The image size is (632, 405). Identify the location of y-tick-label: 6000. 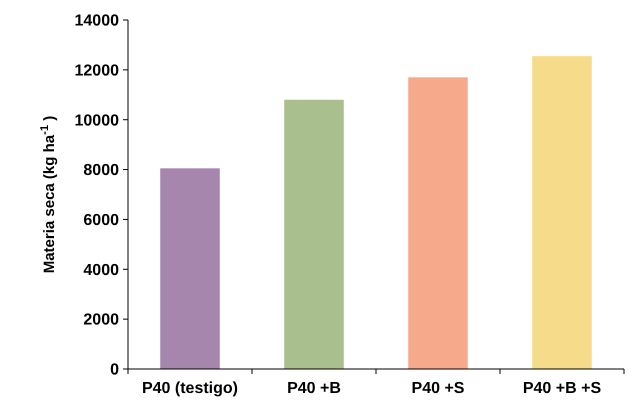
(101, 221).